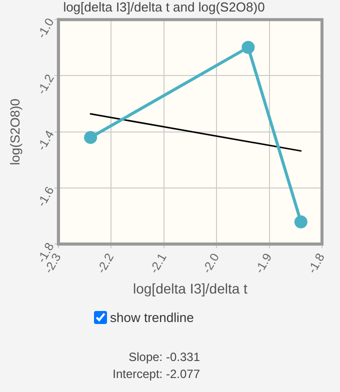 The image size is (340, 392). I want to click on y-tick-label: -1.4, so click(46, 140).